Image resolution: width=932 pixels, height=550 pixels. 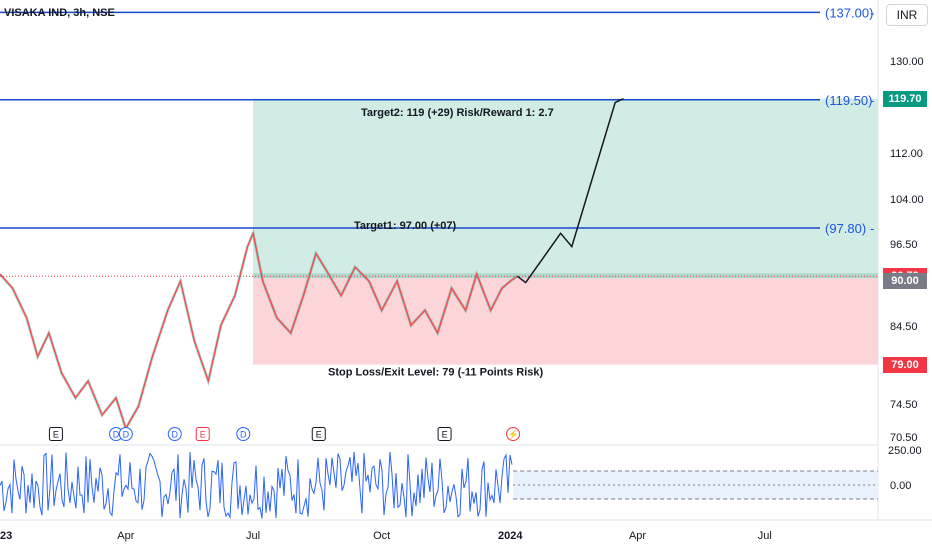 What do you see at coordinates (907, 62) in the screenshot?
I see `price-tick-label: 130.00` at bounding box center [907, 62].